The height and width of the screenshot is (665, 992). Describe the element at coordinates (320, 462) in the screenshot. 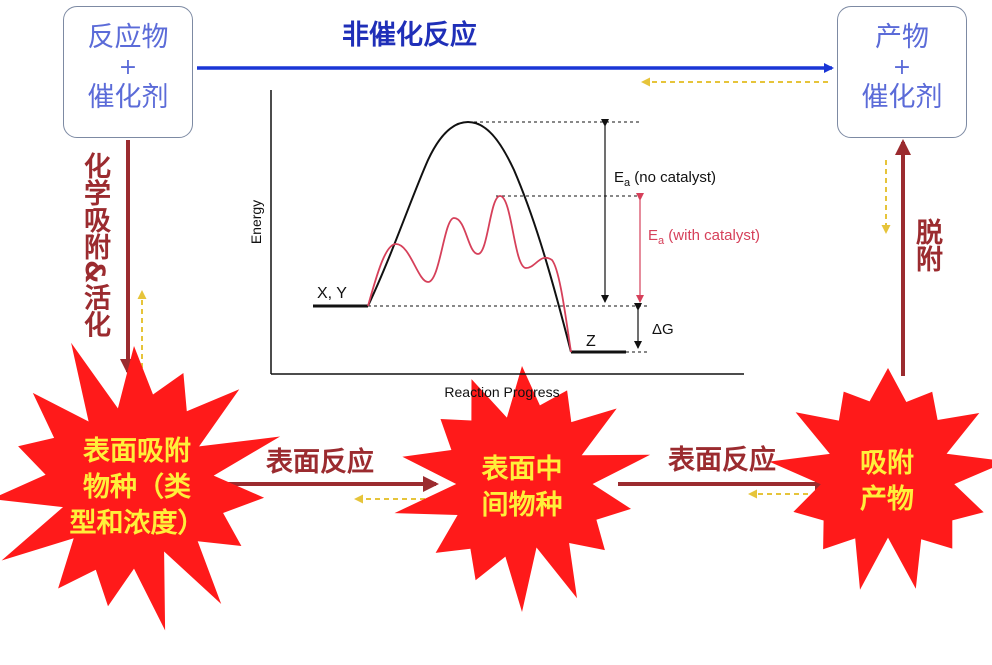

I see `surface-reaction-label-left: 表面反应` at that location.